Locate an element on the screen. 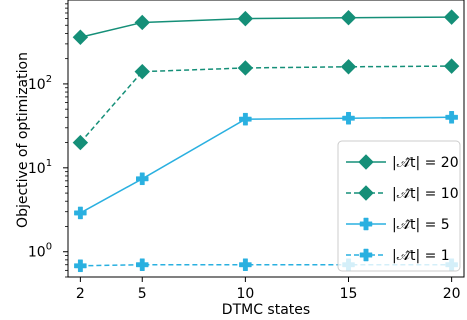  legend: |𝒜̂t| = 20 |𝒜̂t| = 10 |𝒜̂t| = 5 |𝒜̂t| = 1 is located at coordinates (399, 206).